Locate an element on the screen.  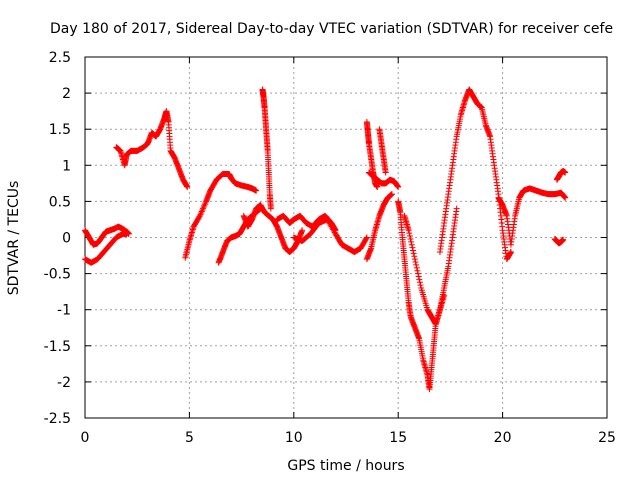
y-tick-label: 2.5 is located at coordinates (60, 58).